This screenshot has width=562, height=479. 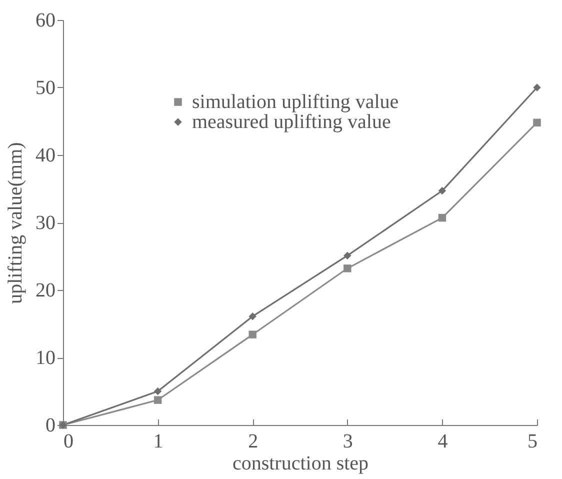 What do you see at coordinates (158, 441) in the screenshot?
I see `x-tick-label: 1` at bounding box center [158, 441].